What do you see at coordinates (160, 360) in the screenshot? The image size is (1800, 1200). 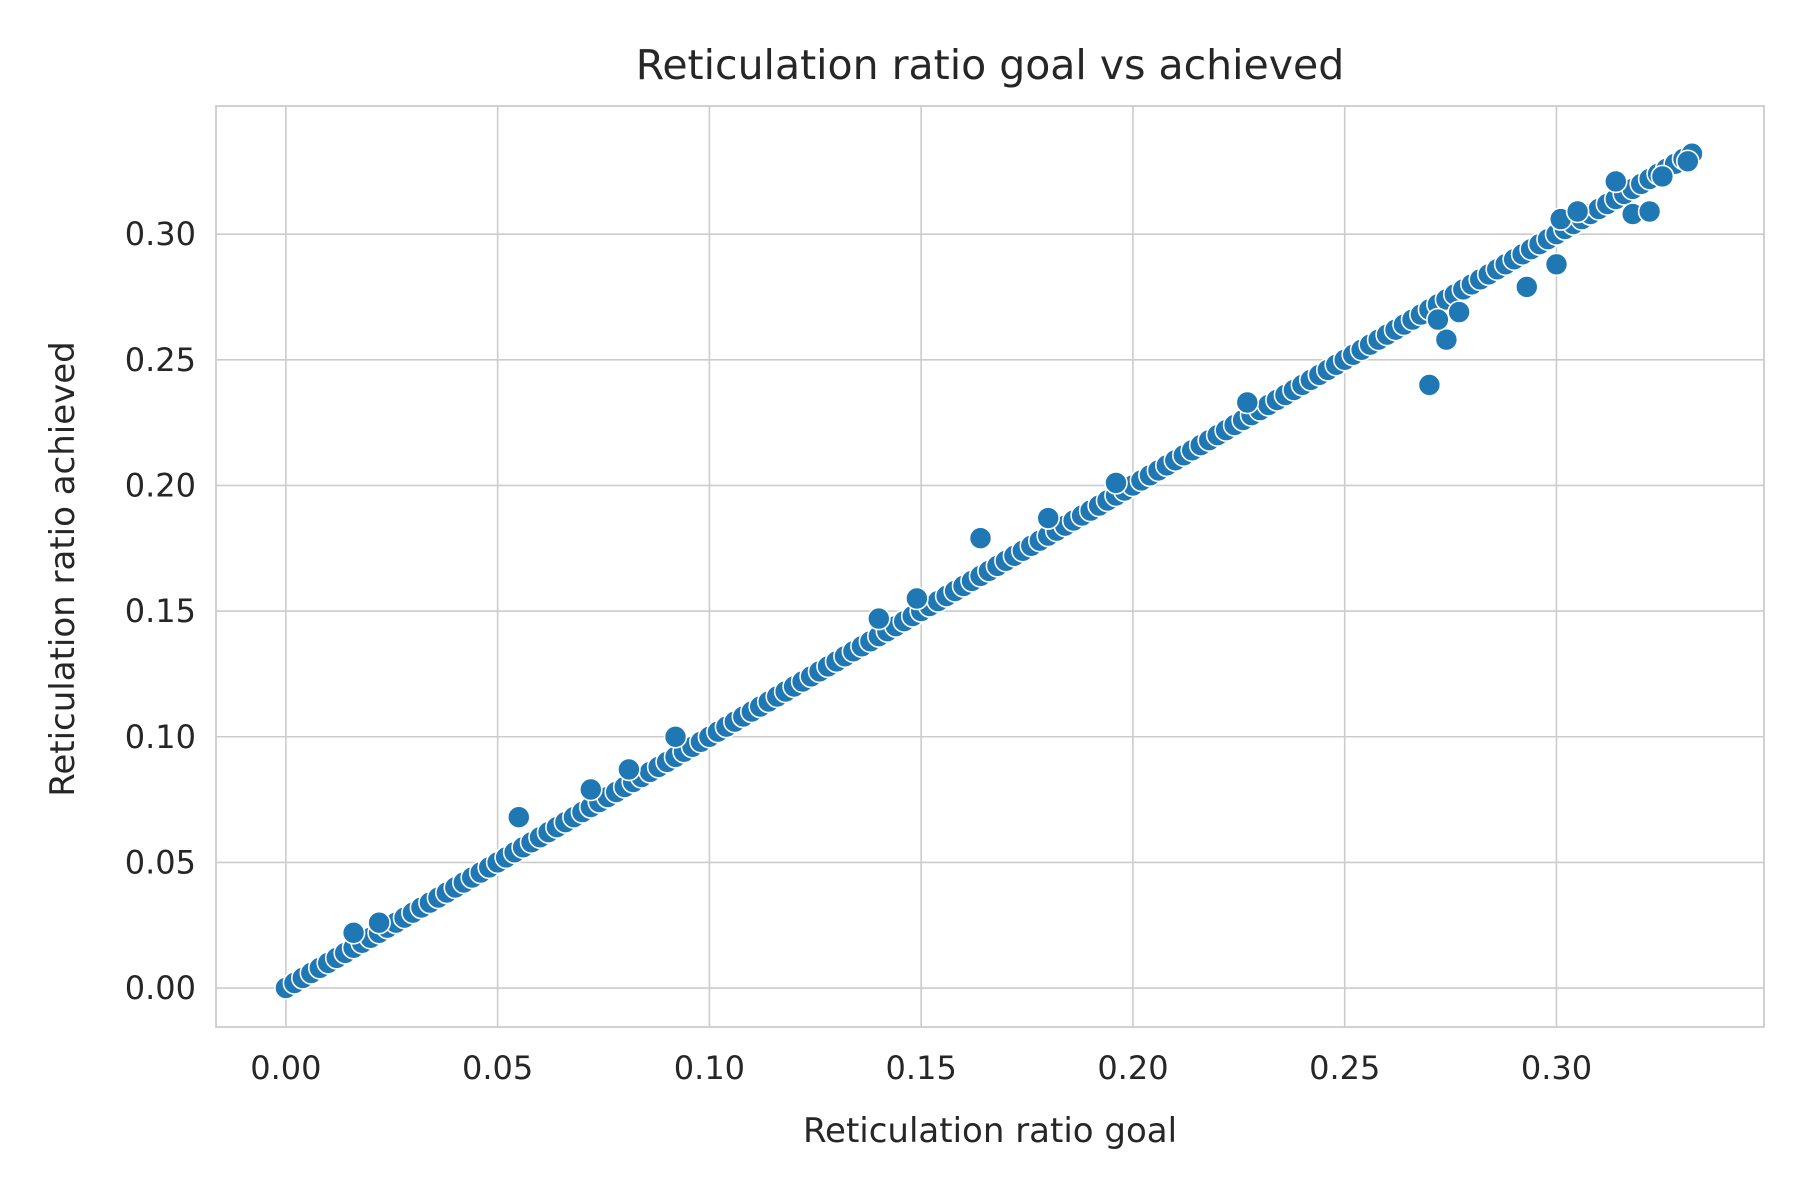 I see `y-tick-label: 0.25` at bounding box center [160, 360].